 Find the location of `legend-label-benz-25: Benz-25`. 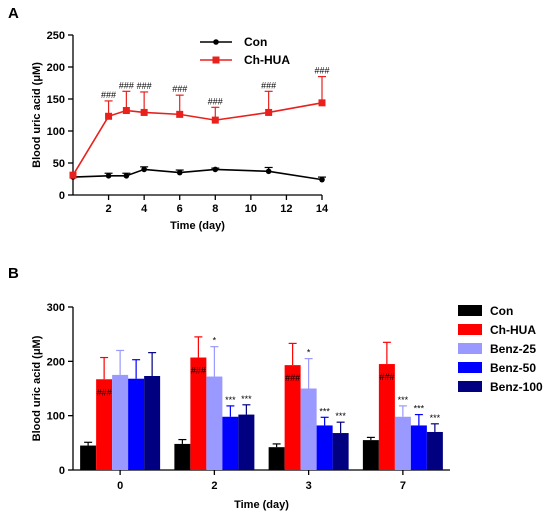

legend-label-benz-25: Benz-25 is located at coordinates (513, 349).